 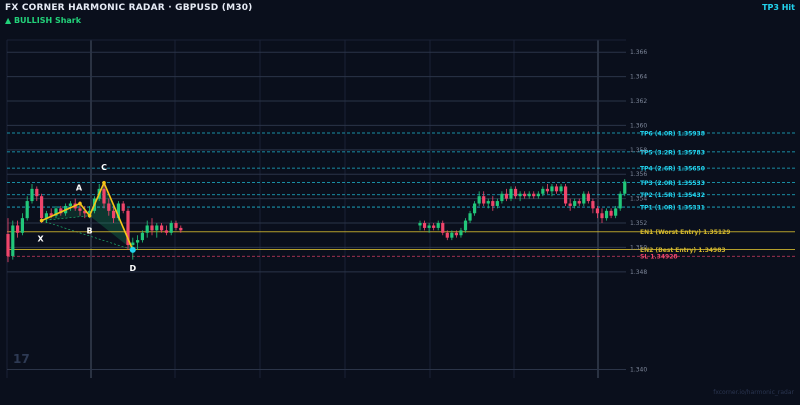 What do you see at coordinates (43, 20) in the screenshot?
I see `pattern-status: ▲ BULLISH Shark` at bounding box center [43, 20].